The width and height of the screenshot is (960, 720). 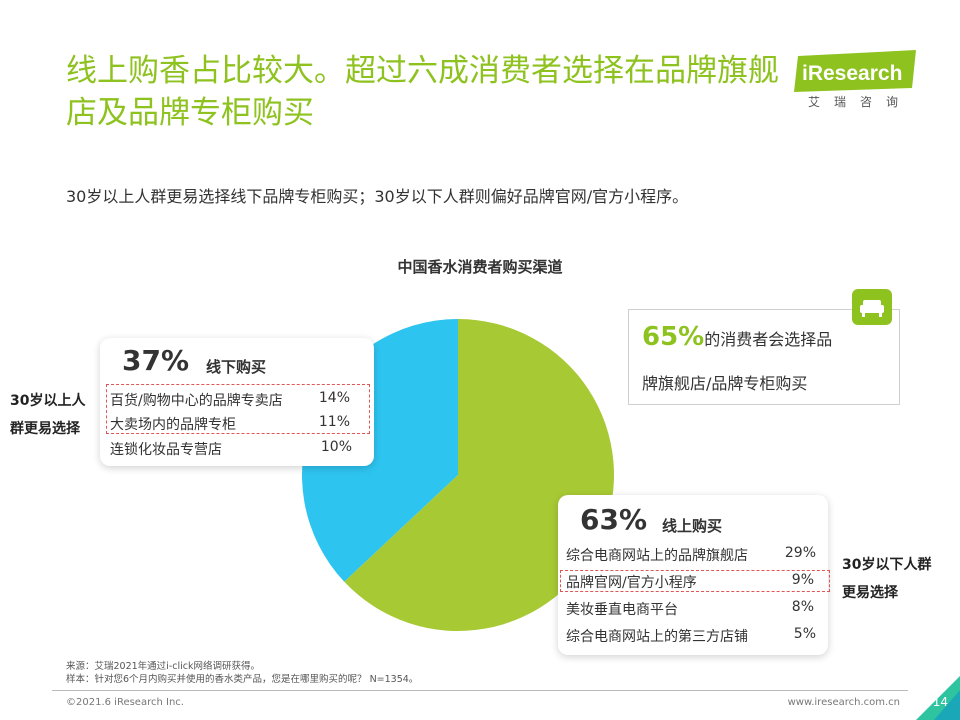 What do you see at coordinates (887, 579) in the screenshot?
I see `note-under-30: 30岁以下人群 更易选择` at bounding box center [887, 579].